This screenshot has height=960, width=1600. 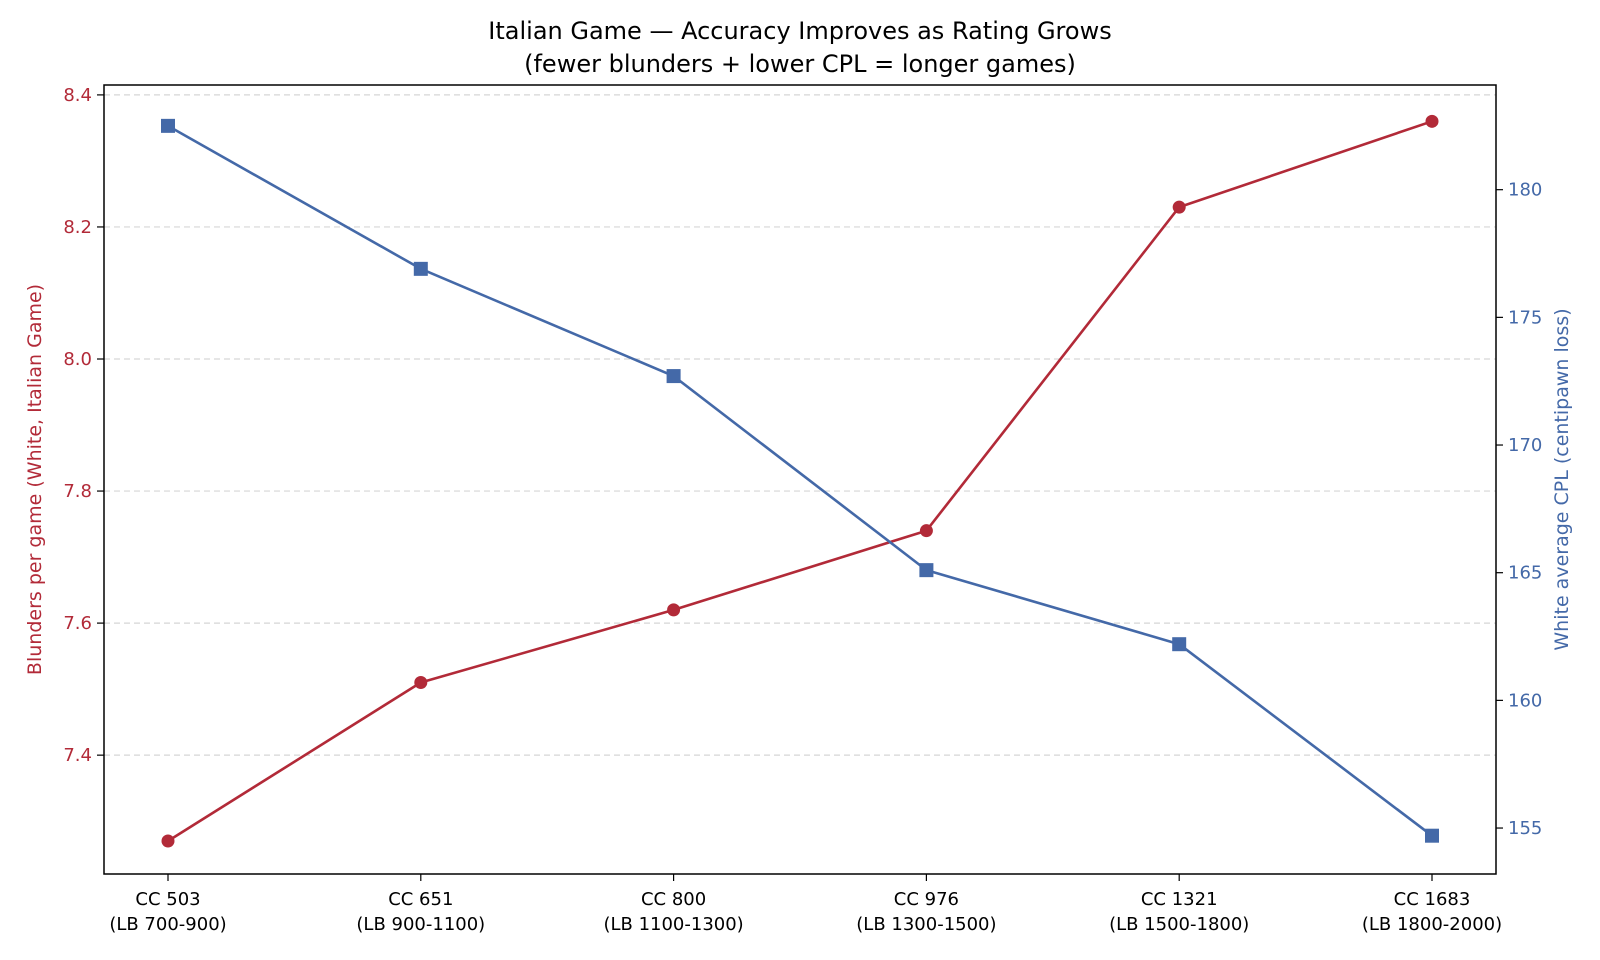 What do you see at coordinates (673, 924) in the screenshot?
I see `x-tick-sublabel: (LB 1100-1300)` at bounding box center [673, 924].